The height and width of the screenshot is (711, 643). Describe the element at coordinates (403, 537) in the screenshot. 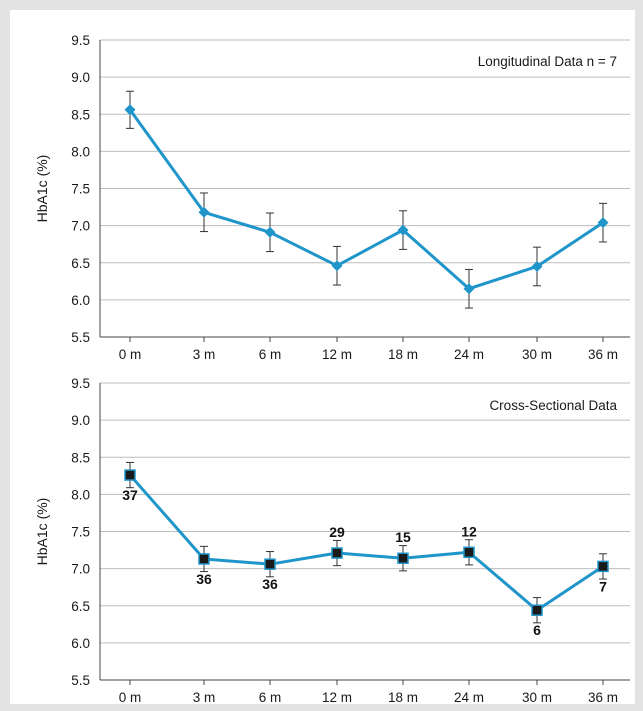

I see `sample-size-label: 15` at that location.